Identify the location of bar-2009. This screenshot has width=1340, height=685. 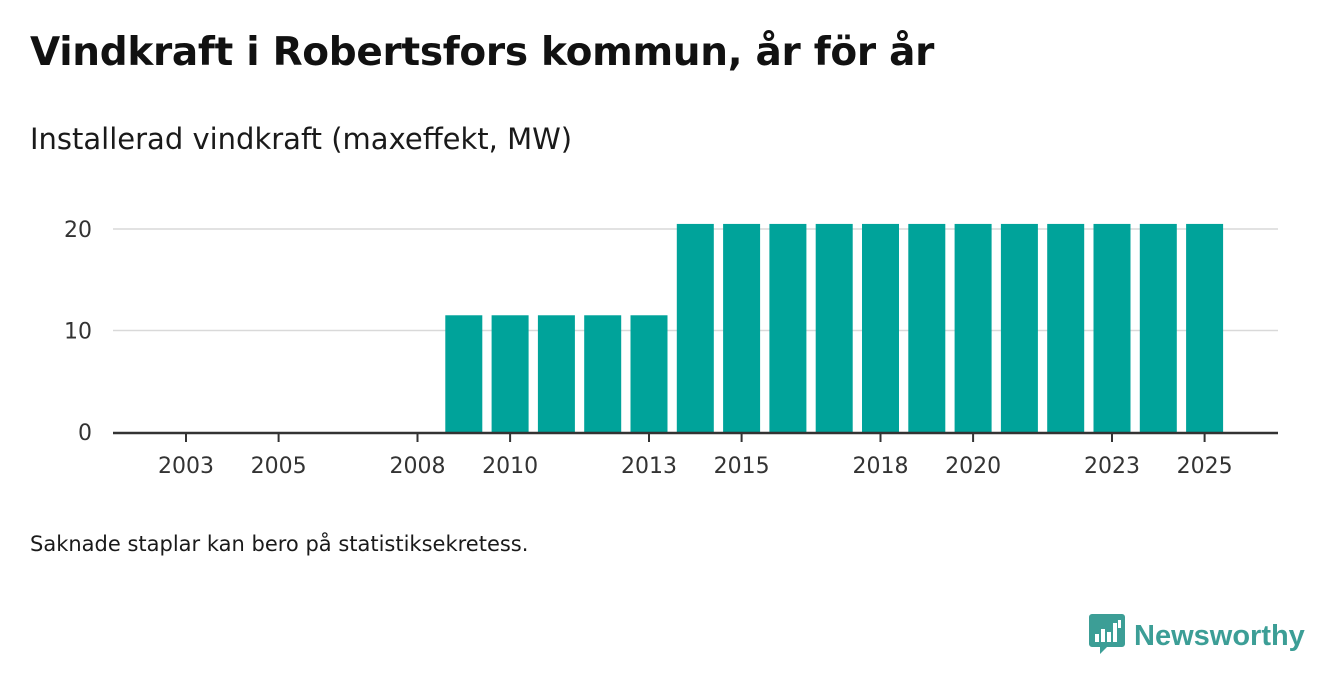
(464, 373).